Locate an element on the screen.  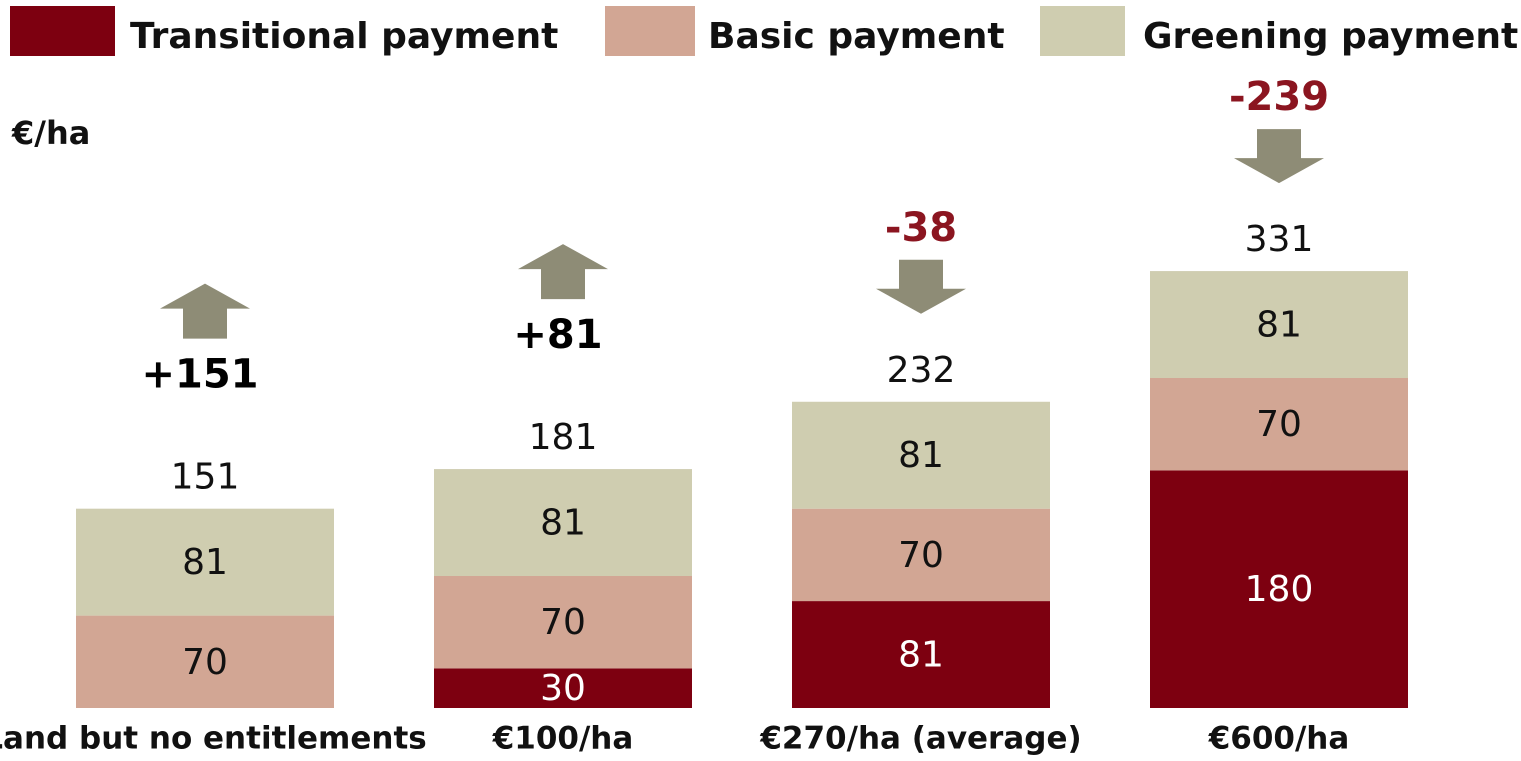
change-label: +81 is located at coordinates (557, 335).